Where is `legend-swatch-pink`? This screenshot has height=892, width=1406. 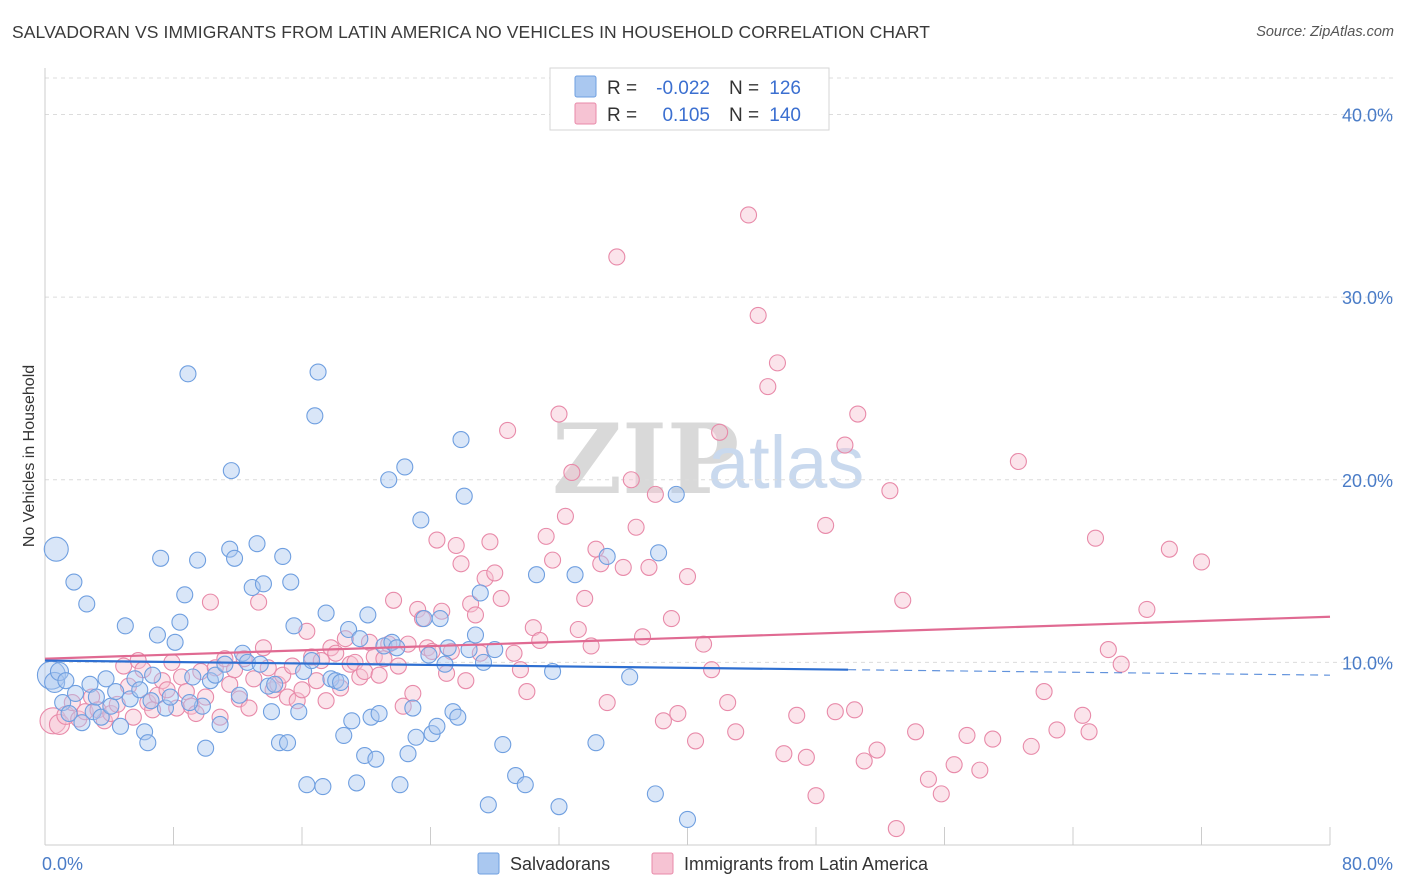 legend-swatch-pink is located at coordinates (585, 113).